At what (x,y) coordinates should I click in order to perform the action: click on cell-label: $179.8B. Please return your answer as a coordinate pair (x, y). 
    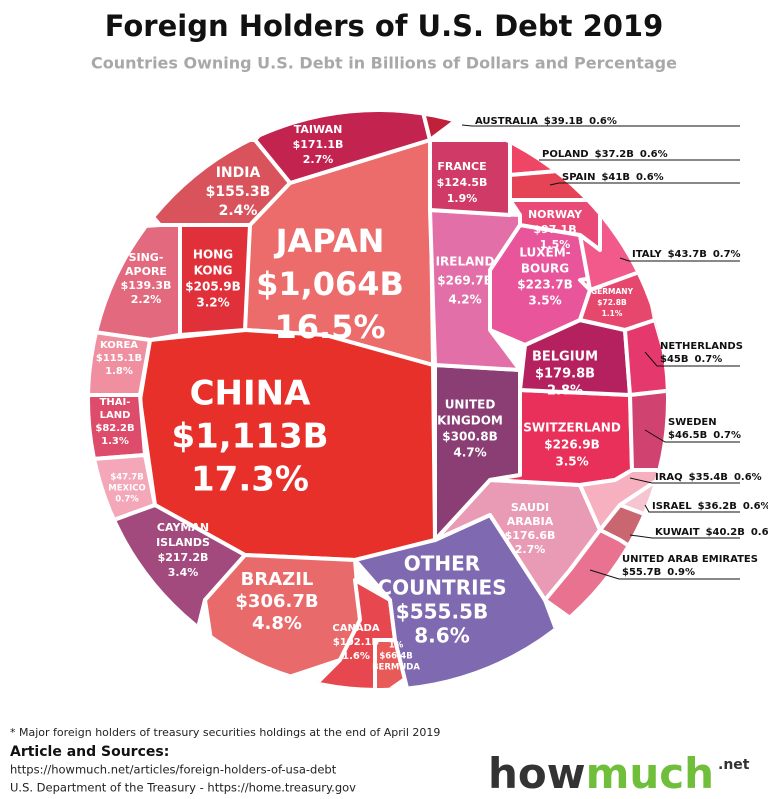
    Looking at the image, I should click on (565, 374).